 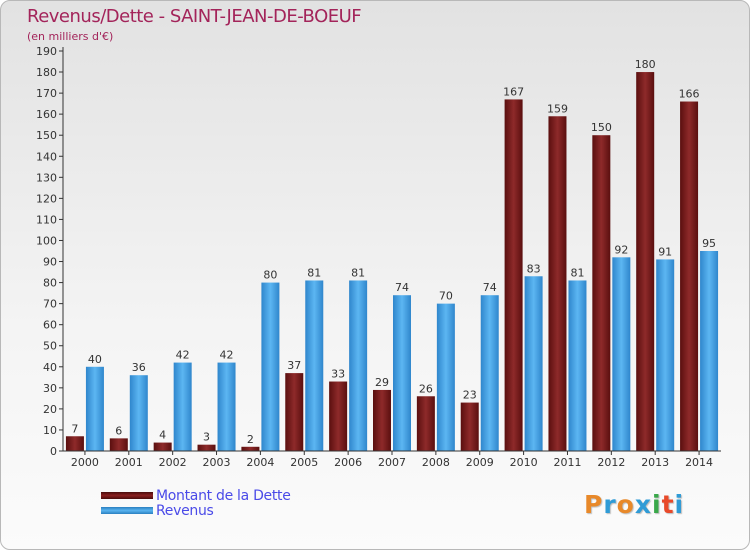 I want to click on y-tick-label: 10, so click(x=50, y=430).